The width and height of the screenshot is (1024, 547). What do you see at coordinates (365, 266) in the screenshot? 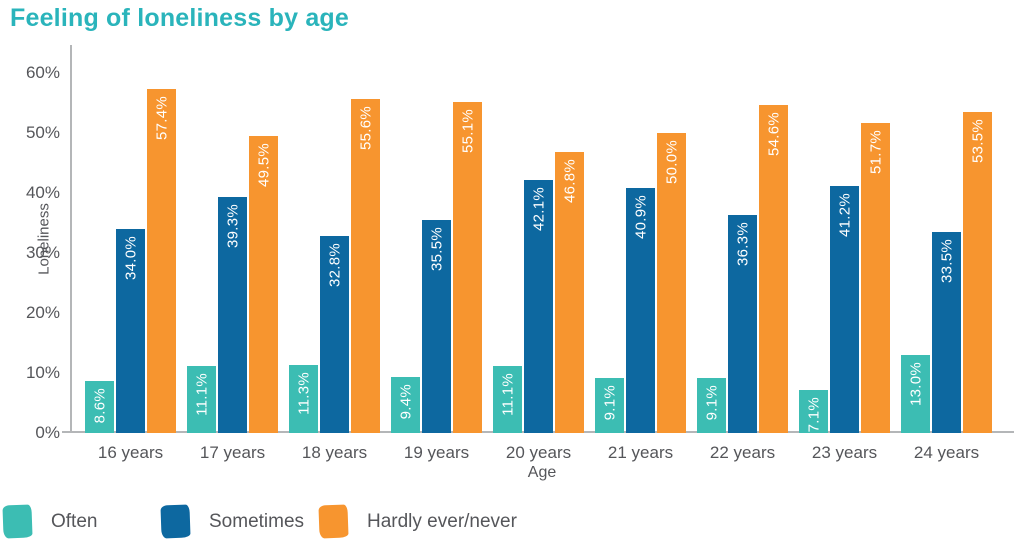
I see `bar-hardly-ever-never-18-years: 55.6%` at bounding box center [365, 266].